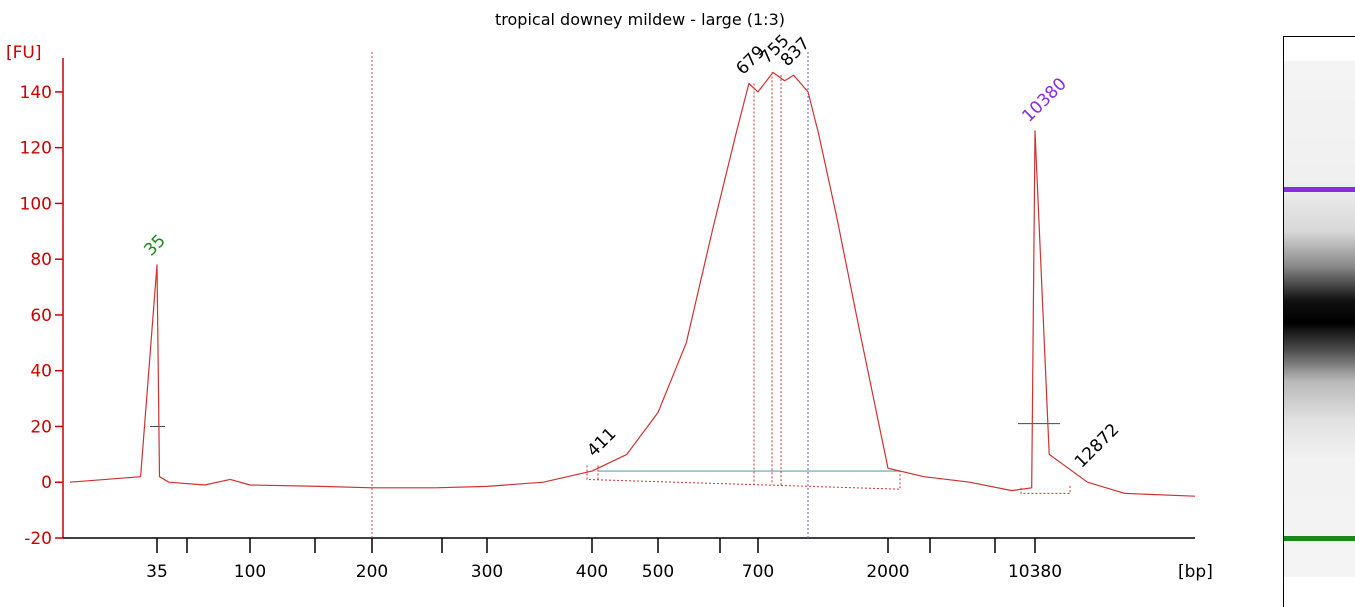  What do you see at coordinates (887, 572) in the screenshot?
I see `x-tick-label: 2000` at bounding box center [887, 572].